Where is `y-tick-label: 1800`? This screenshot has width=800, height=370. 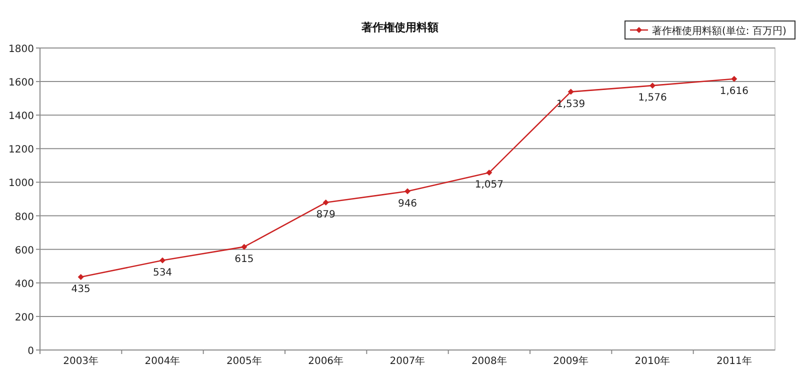 y-tick-label: 1800 is located at coordinates (21, 49).